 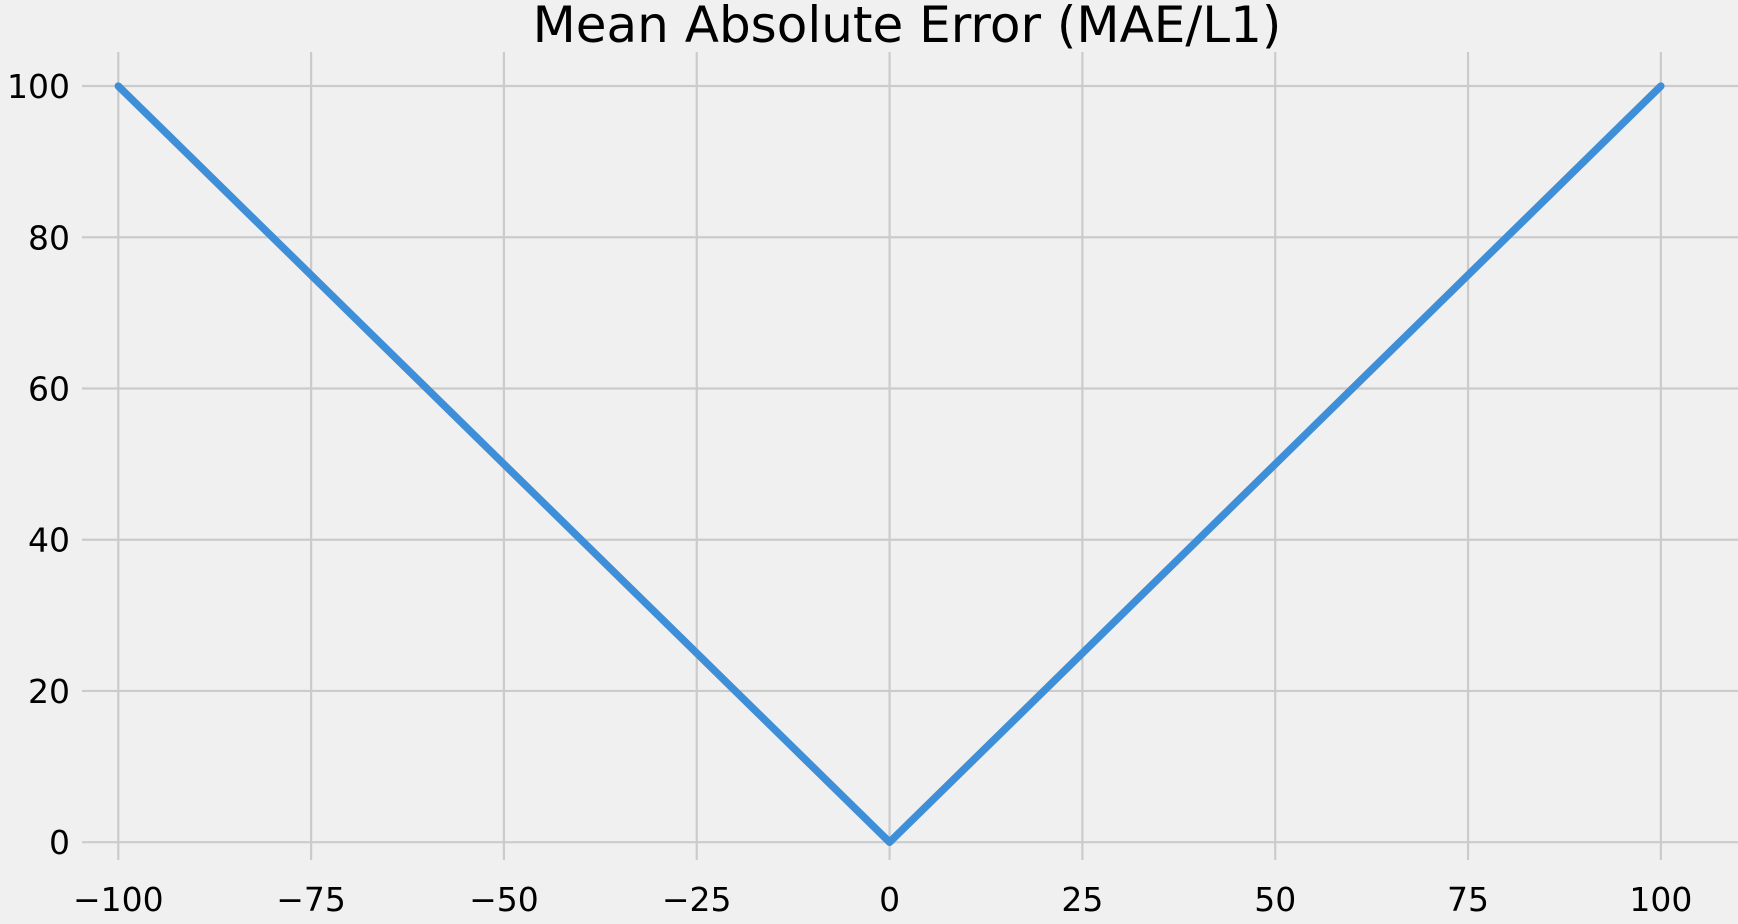 What do you see at coordinates (49, 691) in the screenshot?
I see `y-tick-label: 20` at bounding box center [49, 691].